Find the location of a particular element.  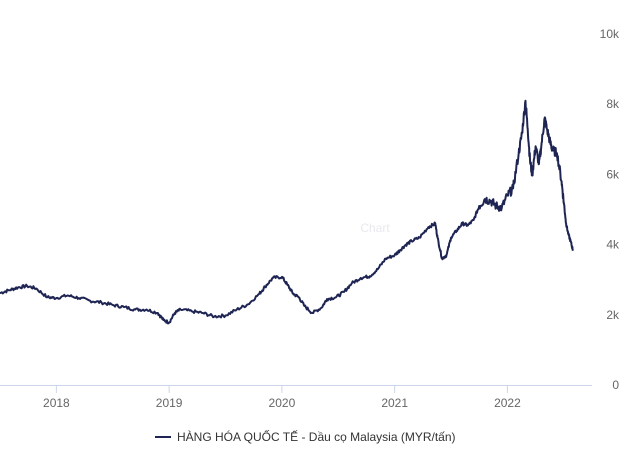

x-tick-label: 2020 is located at coordinates (282, 403).